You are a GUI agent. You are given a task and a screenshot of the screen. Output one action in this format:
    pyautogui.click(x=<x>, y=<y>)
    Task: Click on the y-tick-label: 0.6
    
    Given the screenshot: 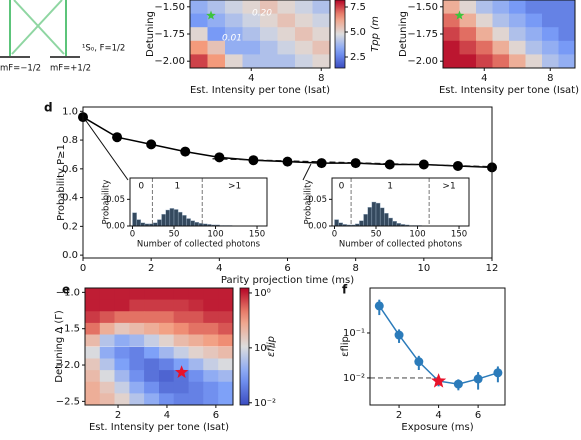 What is the action you would take?
    pyautogui.click(x=70, y=169)
    